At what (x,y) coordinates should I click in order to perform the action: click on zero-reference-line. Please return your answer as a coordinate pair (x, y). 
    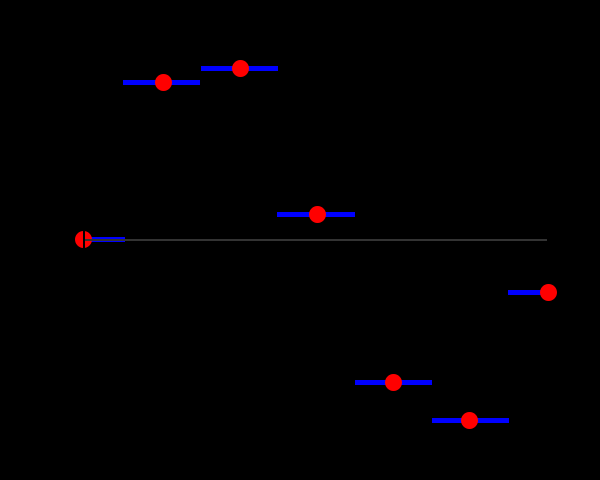
    Looking at the image, I should click on (316, 240).